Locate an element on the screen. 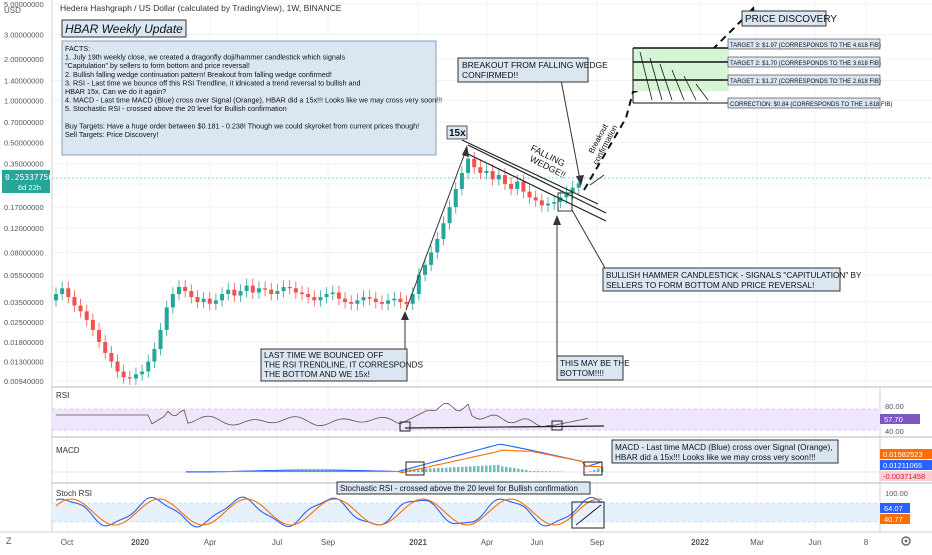  macd-value-2: 0.01211065 is located at coordinates (902, 465).